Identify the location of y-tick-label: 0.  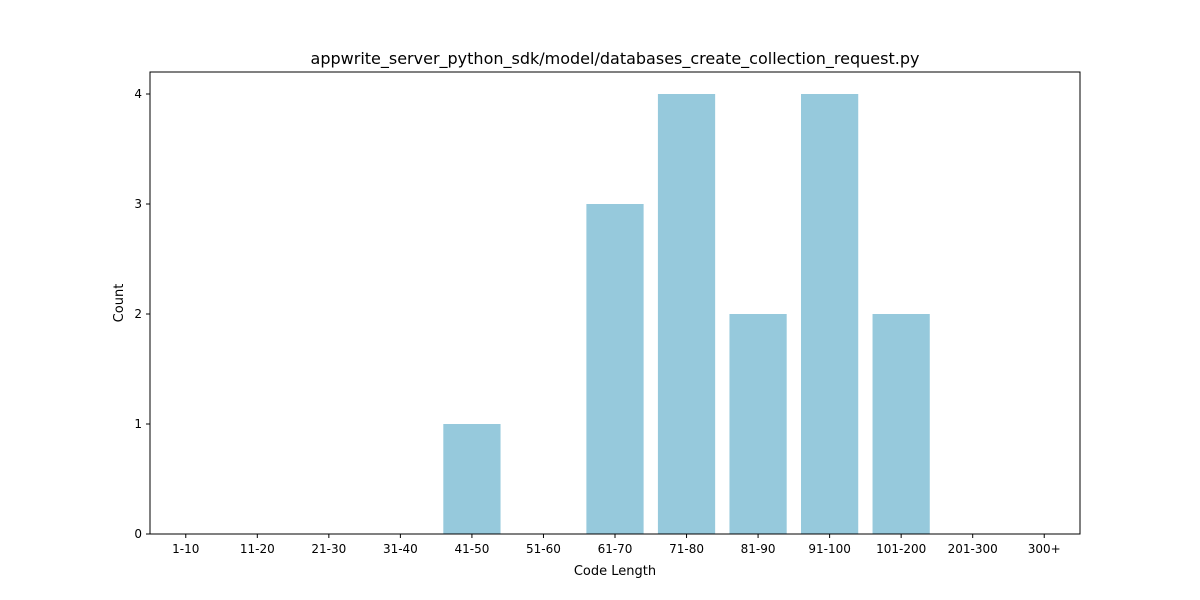
(138, 534).